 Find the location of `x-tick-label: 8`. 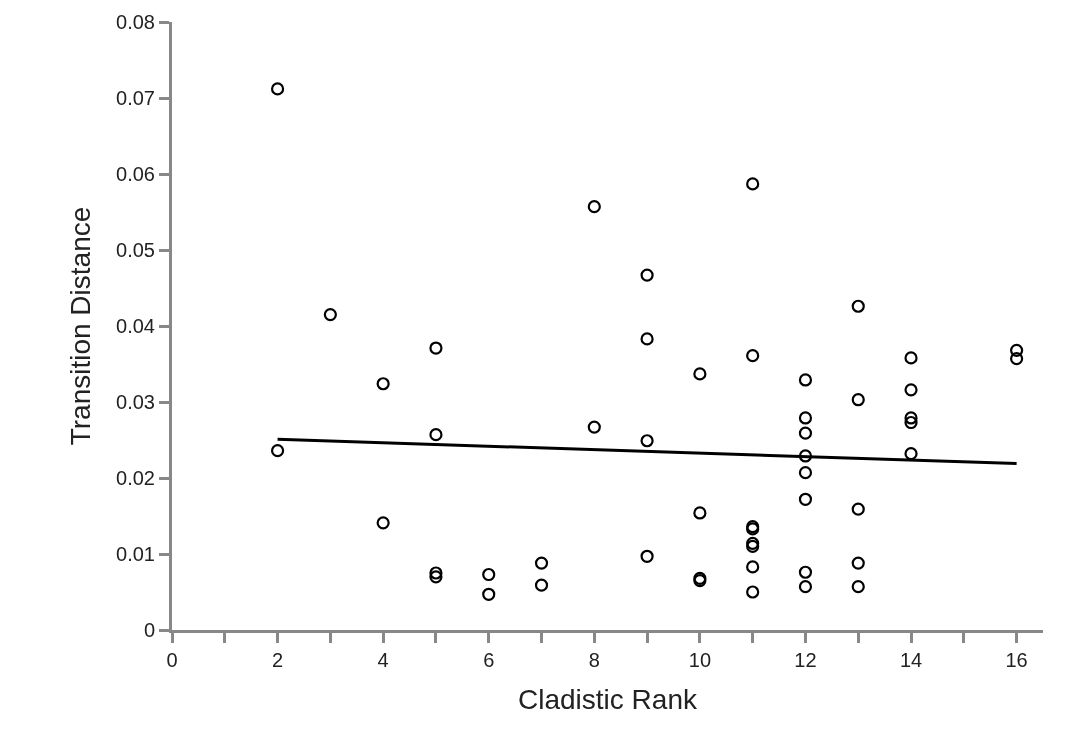

x-tick-label: 8 is located at coordinates (594, 660).